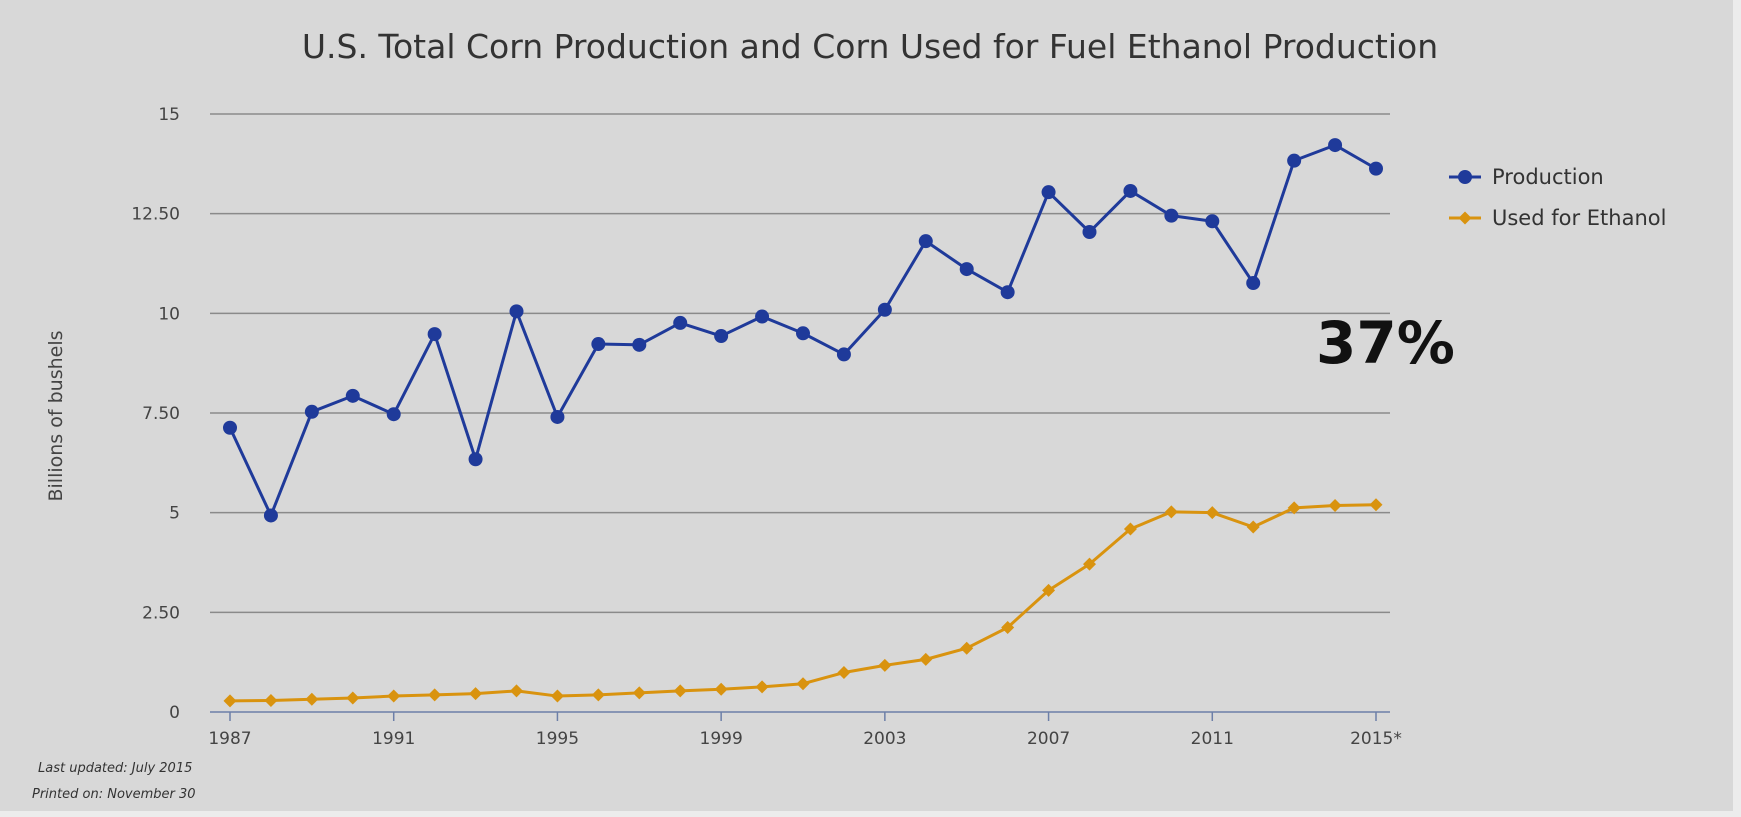 The width and height of the screenshot is (1741, 817). I want to click on y-axis-label: Billions of bushels, so click(56, 415).